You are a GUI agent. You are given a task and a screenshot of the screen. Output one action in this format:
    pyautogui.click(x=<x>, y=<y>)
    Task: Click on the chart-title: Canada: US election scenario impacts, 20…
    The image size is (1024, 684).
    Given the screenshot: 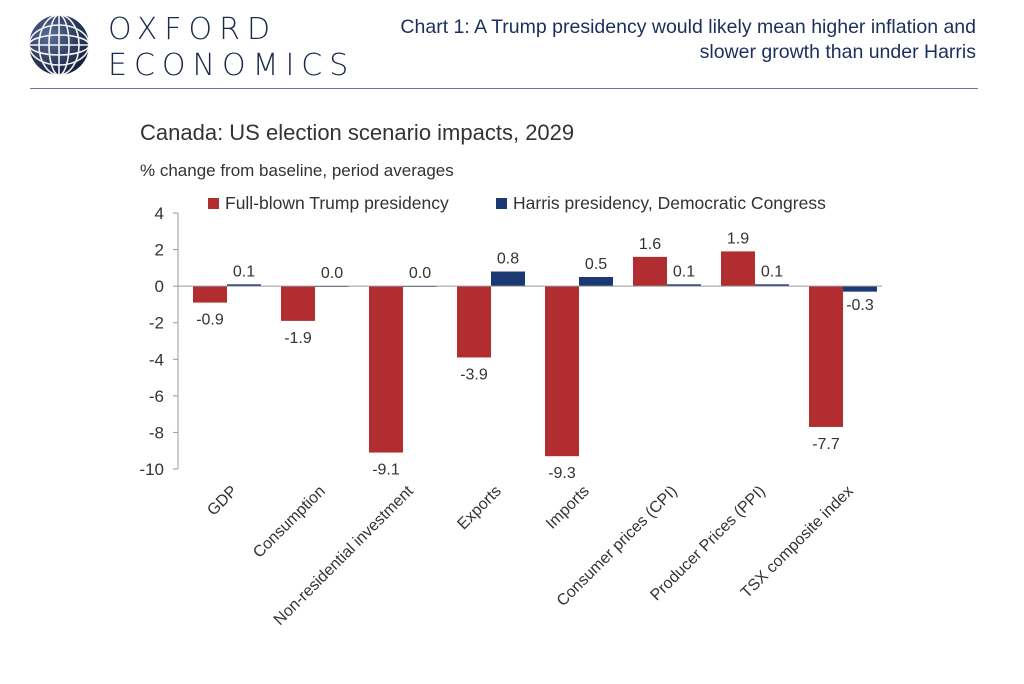 What is the action you would take?
    pyautogui.click(x=357, y=132)
    